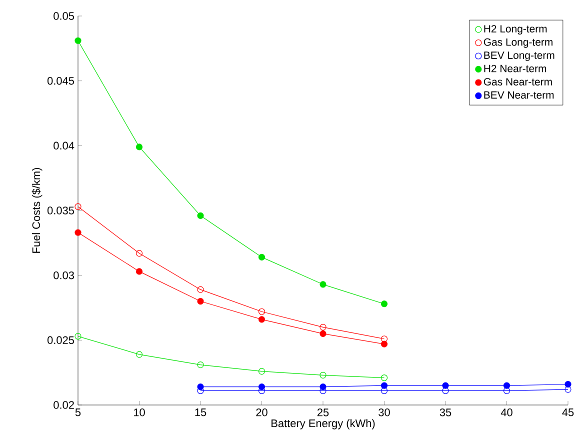 The image size is (579, 446). I want to click on x-tick-label: 20, so click(262, 412).